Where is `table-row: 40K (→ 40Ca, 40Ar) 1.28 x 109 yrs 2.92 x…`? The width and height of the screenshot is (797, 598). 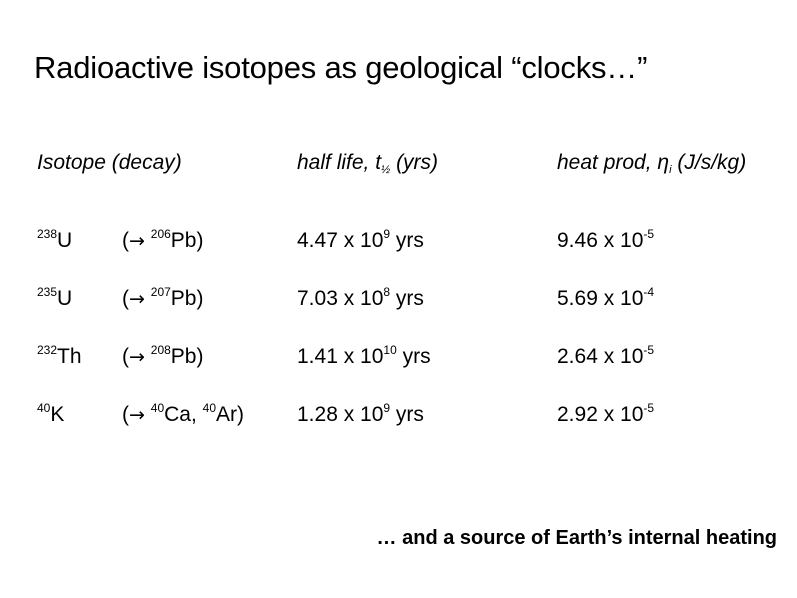 table-row: 40K (→ 40Ca, 40Ar) 1.28 x 109 yrs 2.92 x… is located at coordinates (398, 417).